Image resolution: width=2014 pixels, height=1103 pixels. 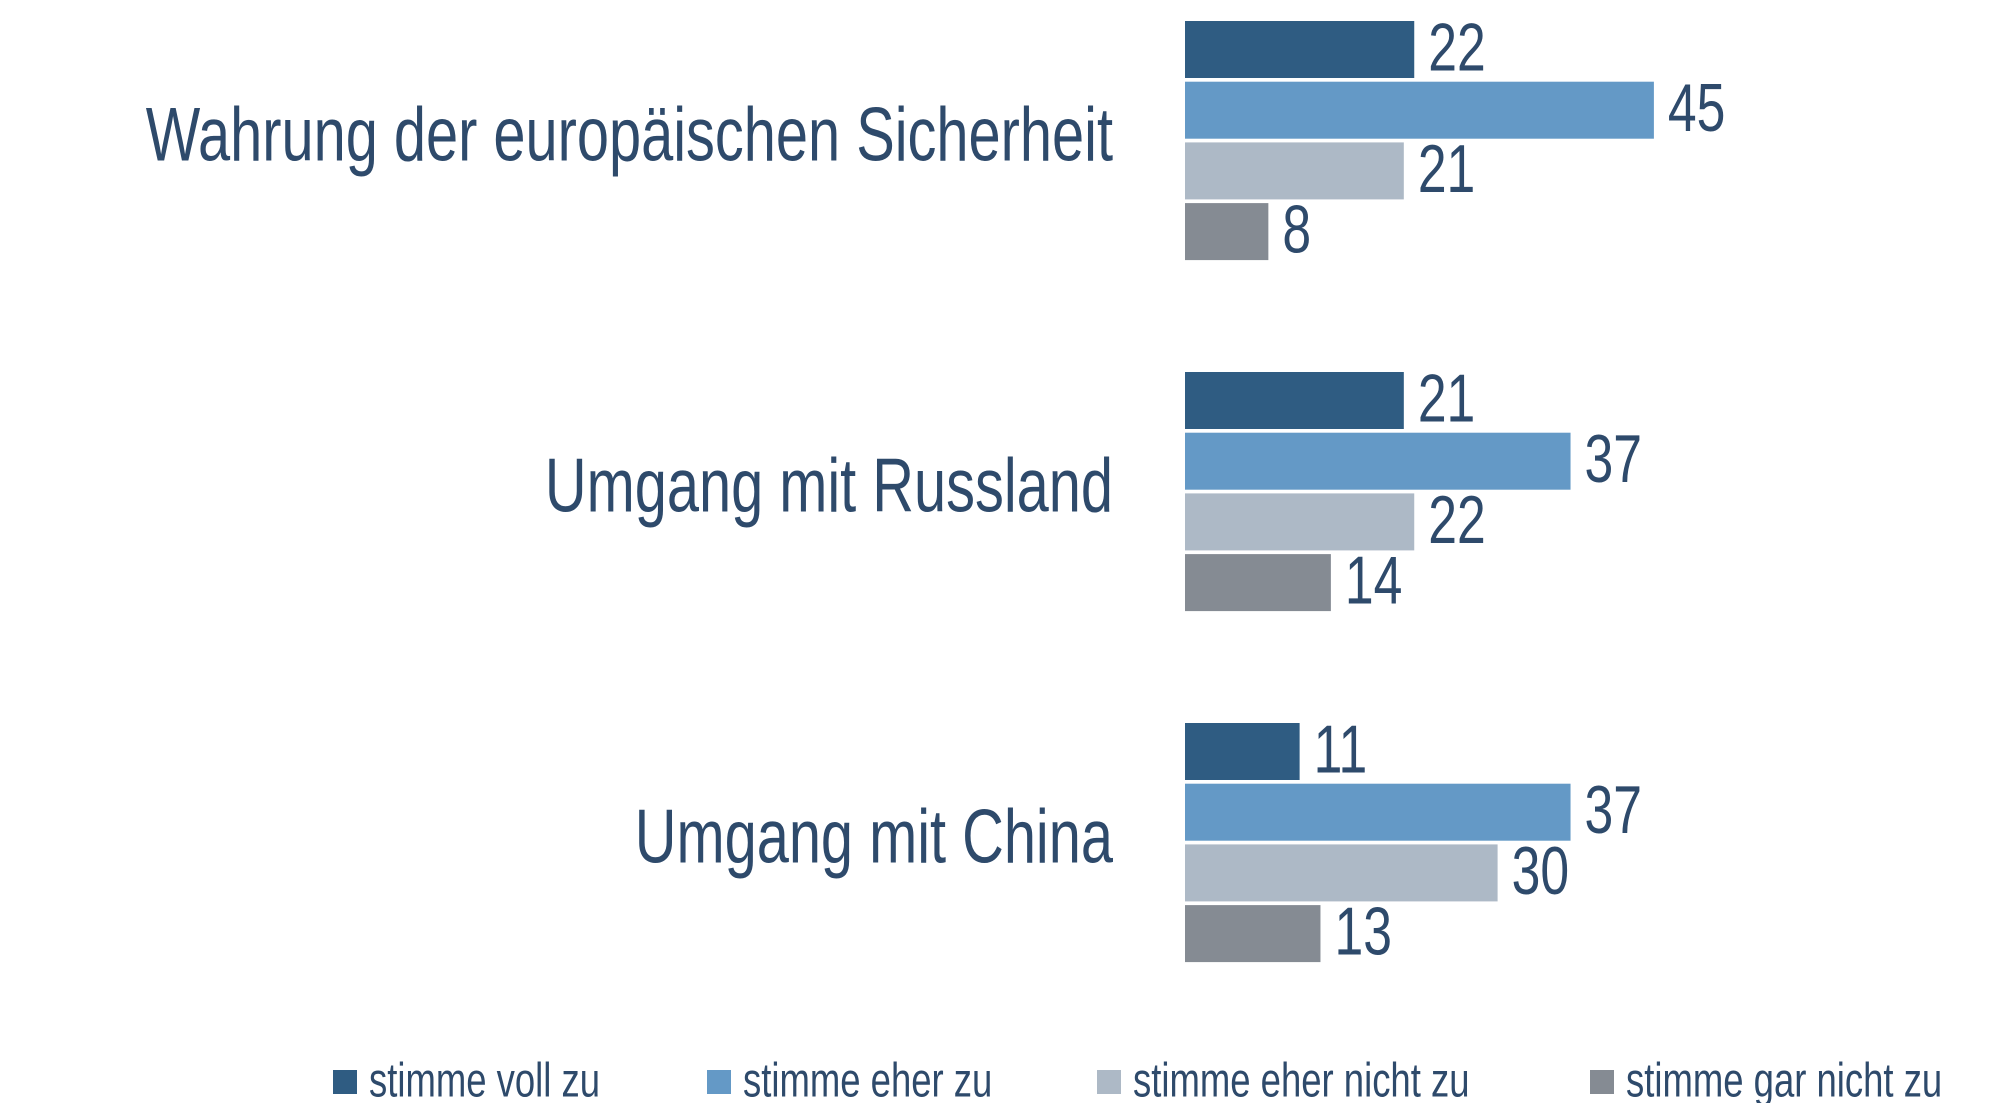 I want to click on category-label-group: Umgang mit China, so click(x=874, y=837).